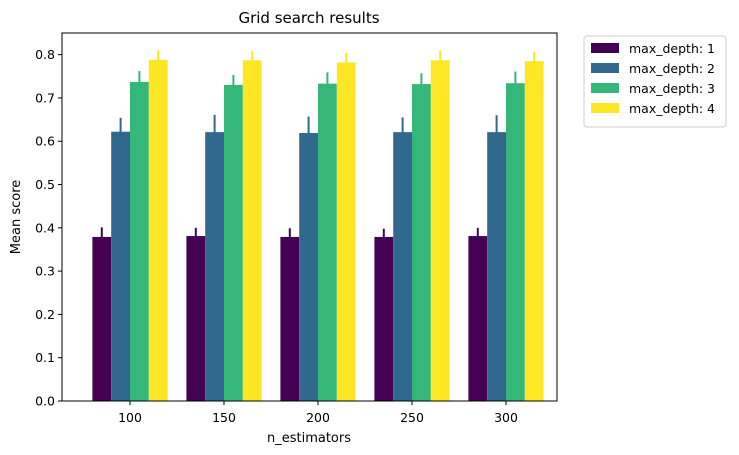 Image resolution: width=739 pixels, height=455 pixels. What do you see at coordinates (45, 357) in the screenshot?
I see `y-tick-label: 0.1` at bounding box center [45, 357].